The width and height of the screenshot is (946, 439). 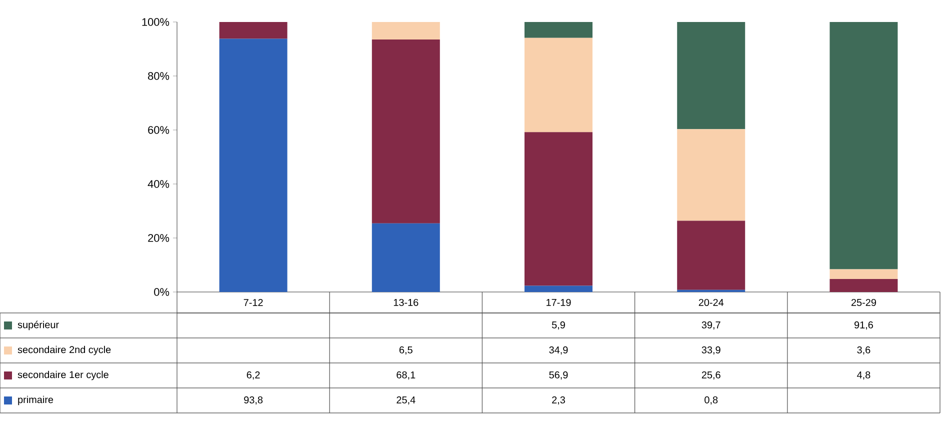 I want to click on legend-label: supérieur, so click(x=38, y=325).